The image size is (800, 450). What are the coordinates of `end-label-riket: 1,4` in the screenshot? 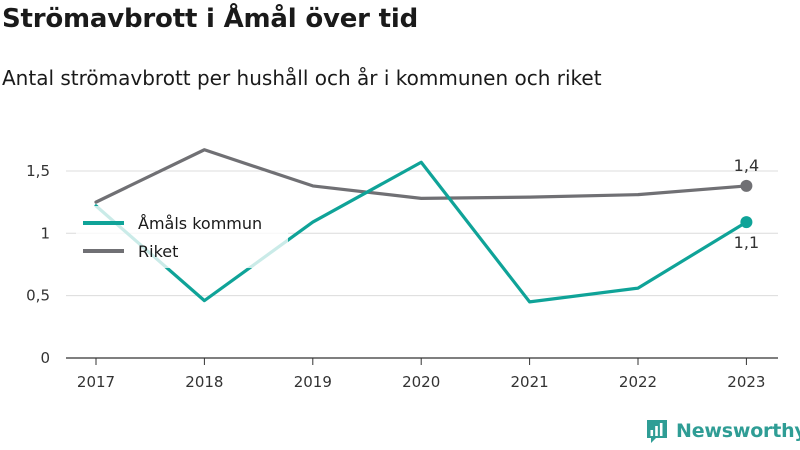 It's located at (746, 165).